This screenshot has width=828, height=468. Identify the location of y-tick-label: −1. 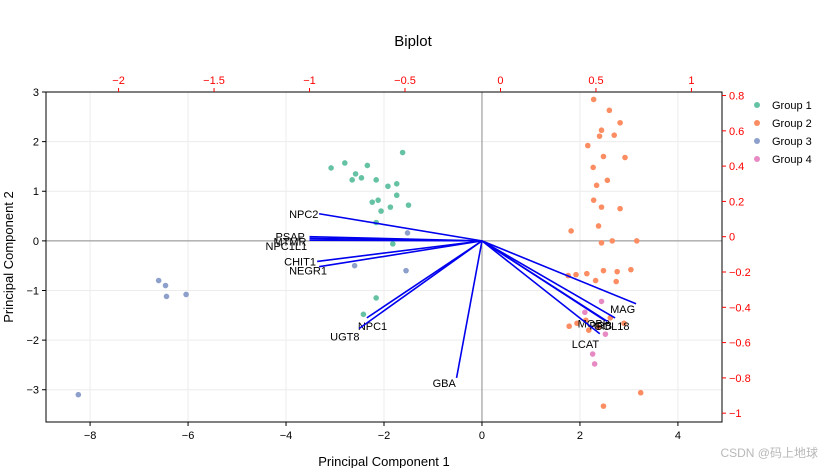
(32, 291).